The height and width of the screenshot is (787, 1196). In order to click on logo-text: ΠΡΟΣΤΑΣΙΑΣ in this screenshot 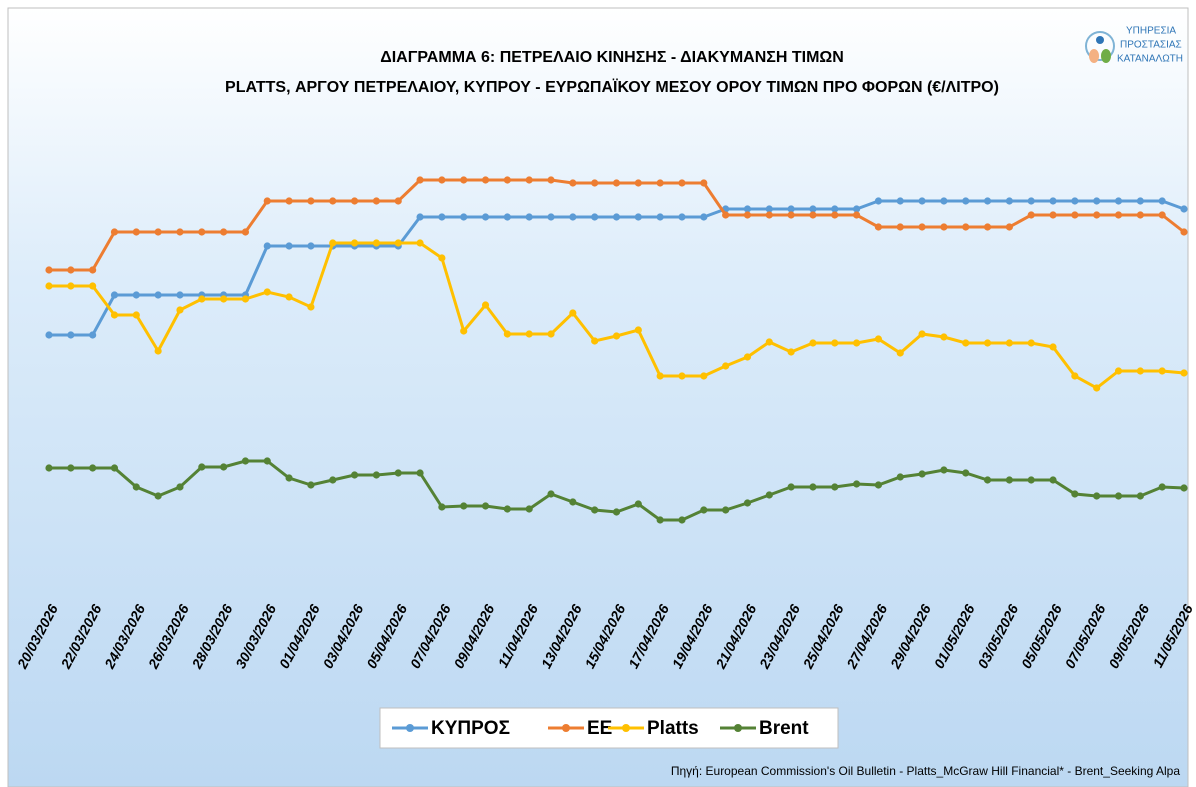, I will do `click(1151, 45)`.